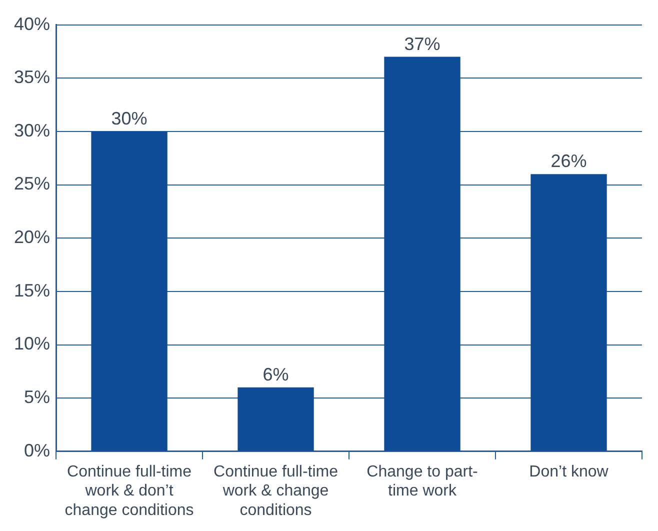 The width and height of the screenshot is (658, 531). I want to click on y-tick-label: 5%, so click(37, 397).